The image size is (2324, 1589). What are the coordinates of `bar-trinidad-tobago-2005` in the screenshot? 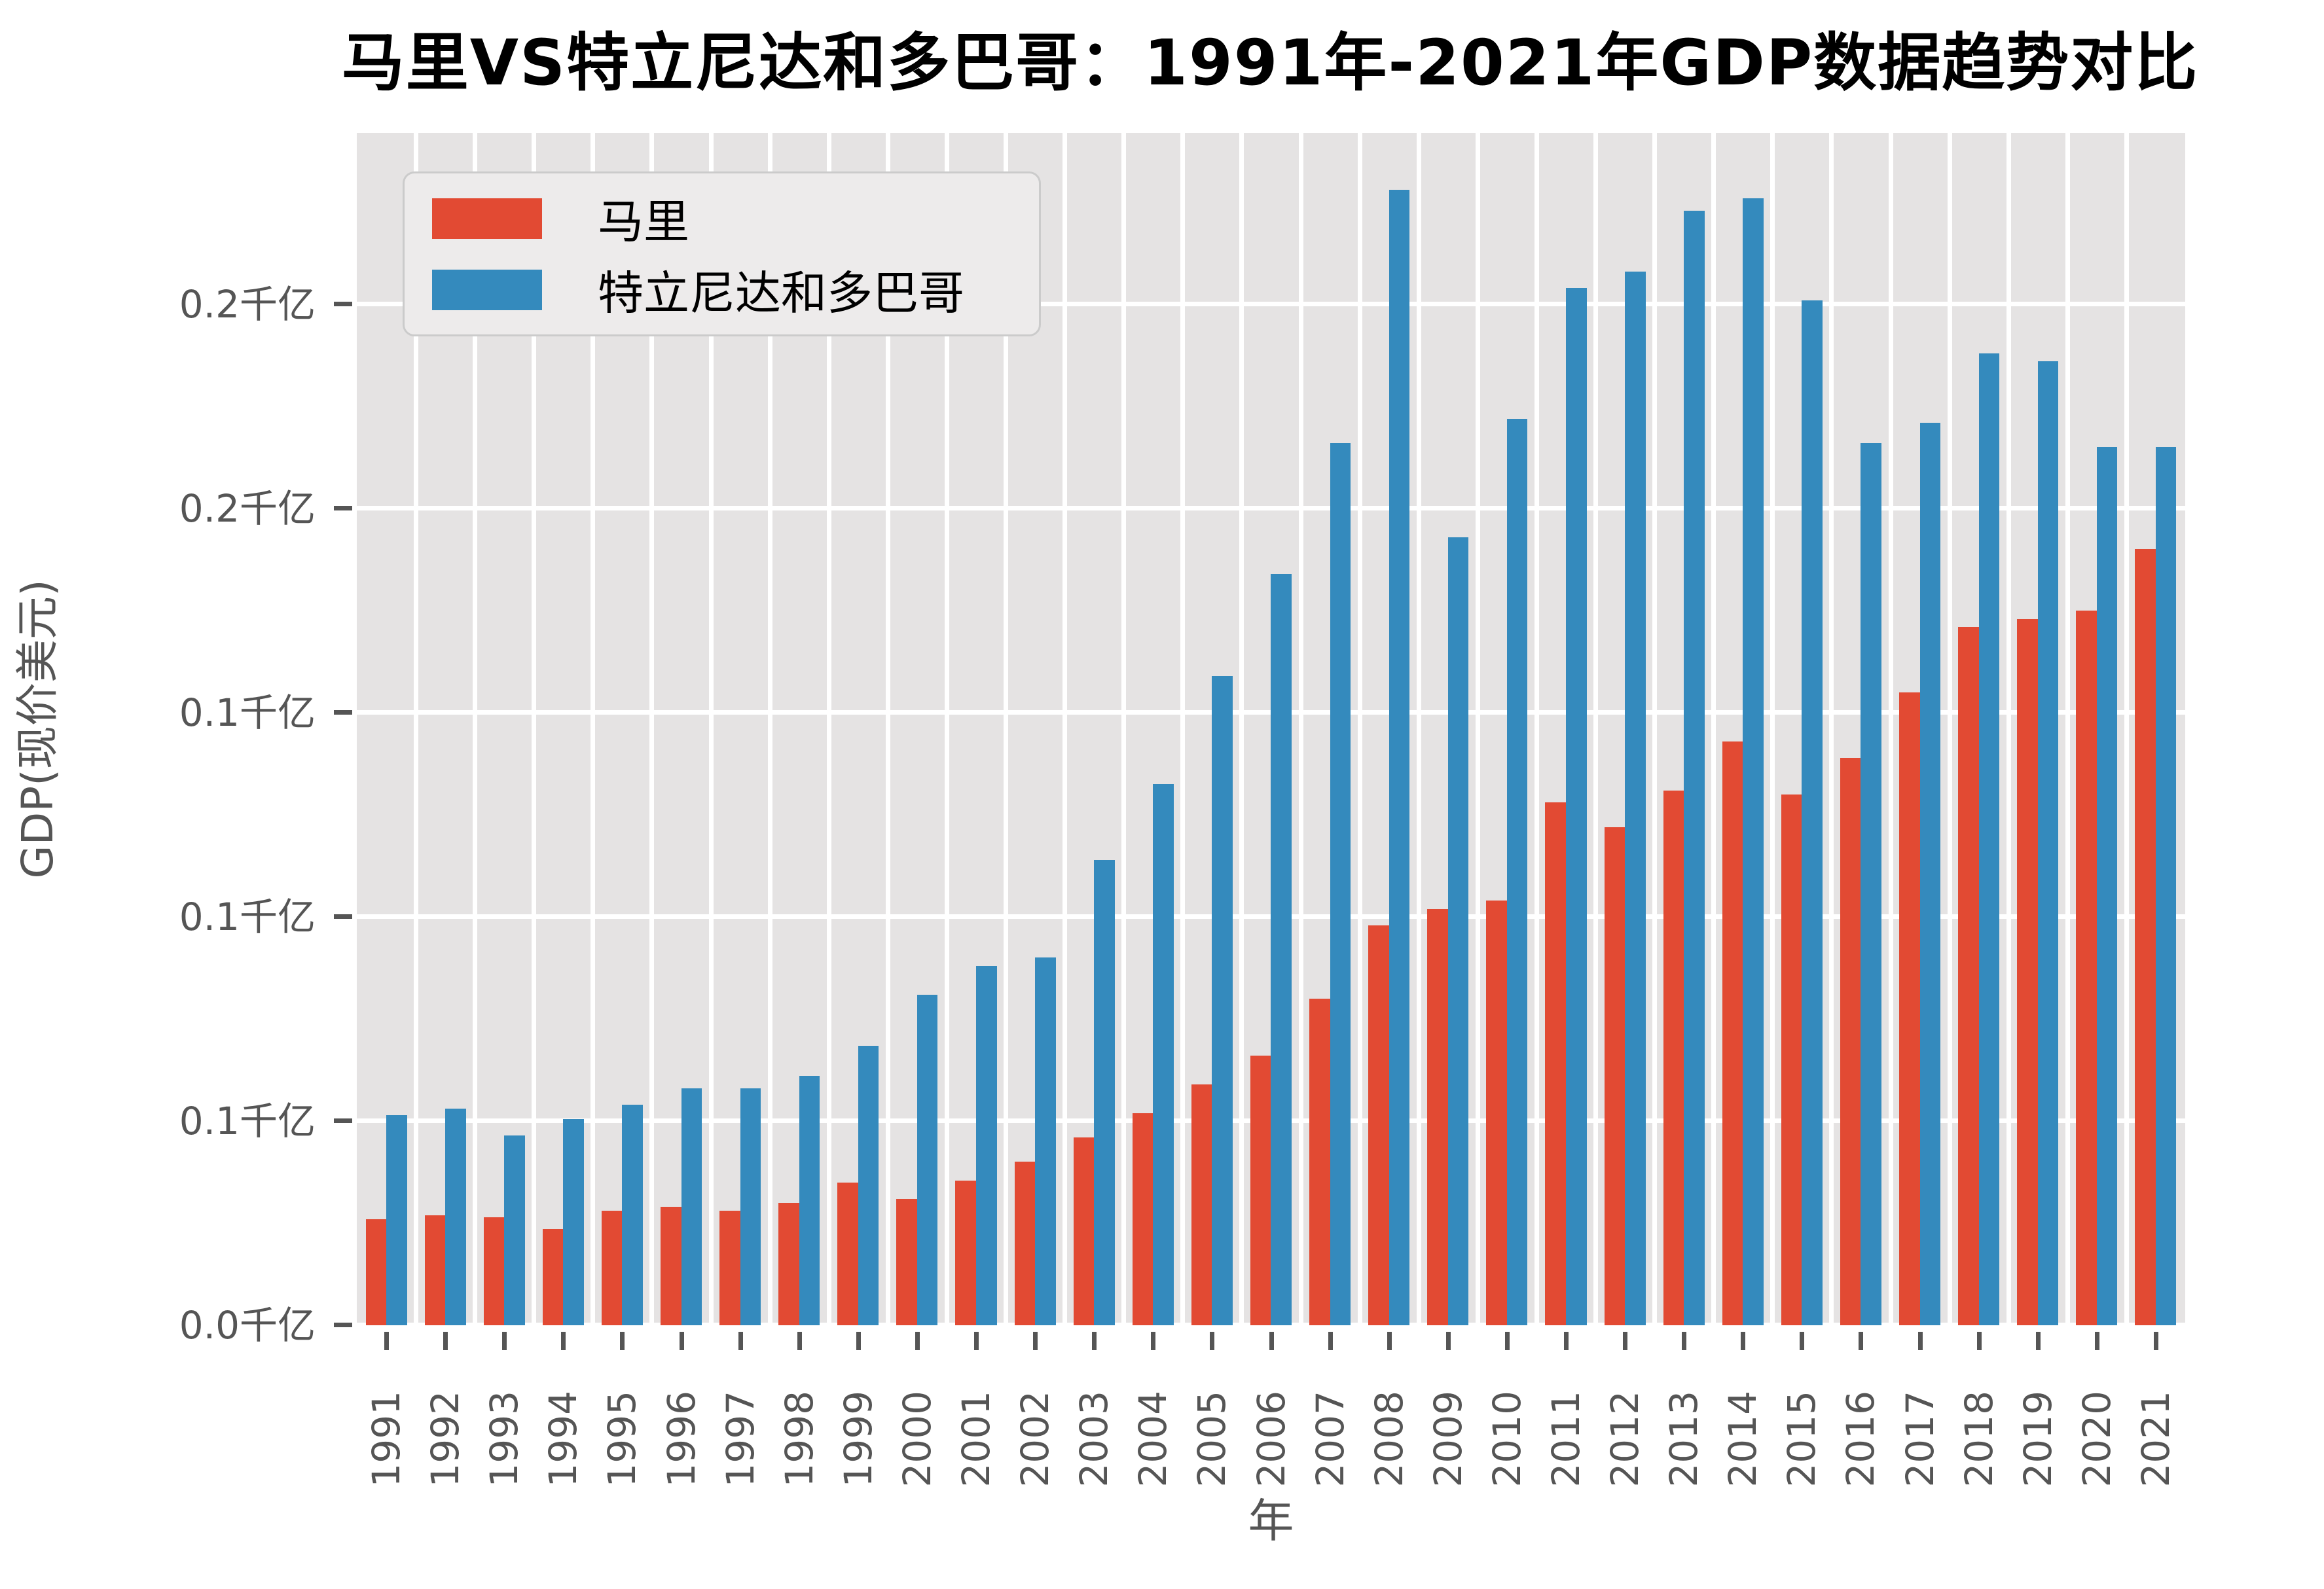 It's located at (1222, 1000).